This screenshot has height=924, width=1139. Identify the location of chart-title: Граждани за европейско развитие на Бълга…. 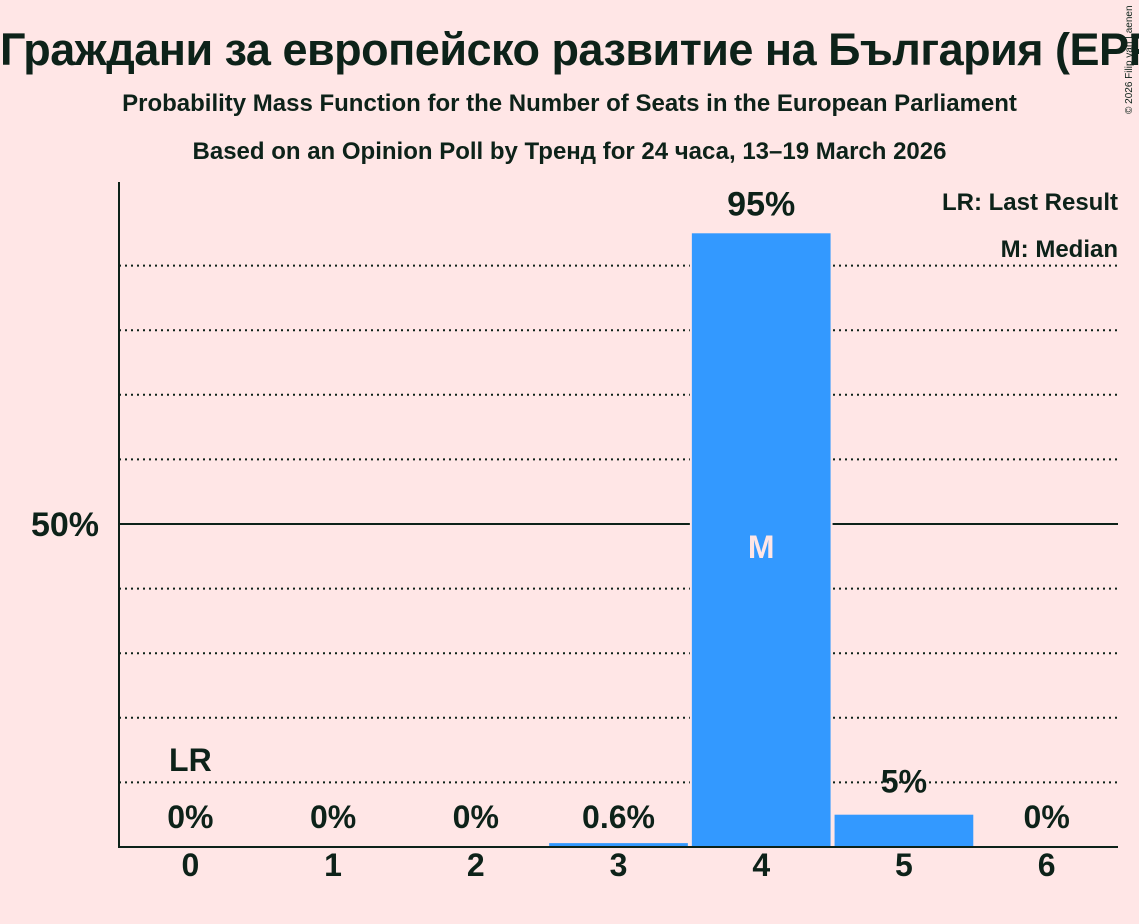
(569, 49).